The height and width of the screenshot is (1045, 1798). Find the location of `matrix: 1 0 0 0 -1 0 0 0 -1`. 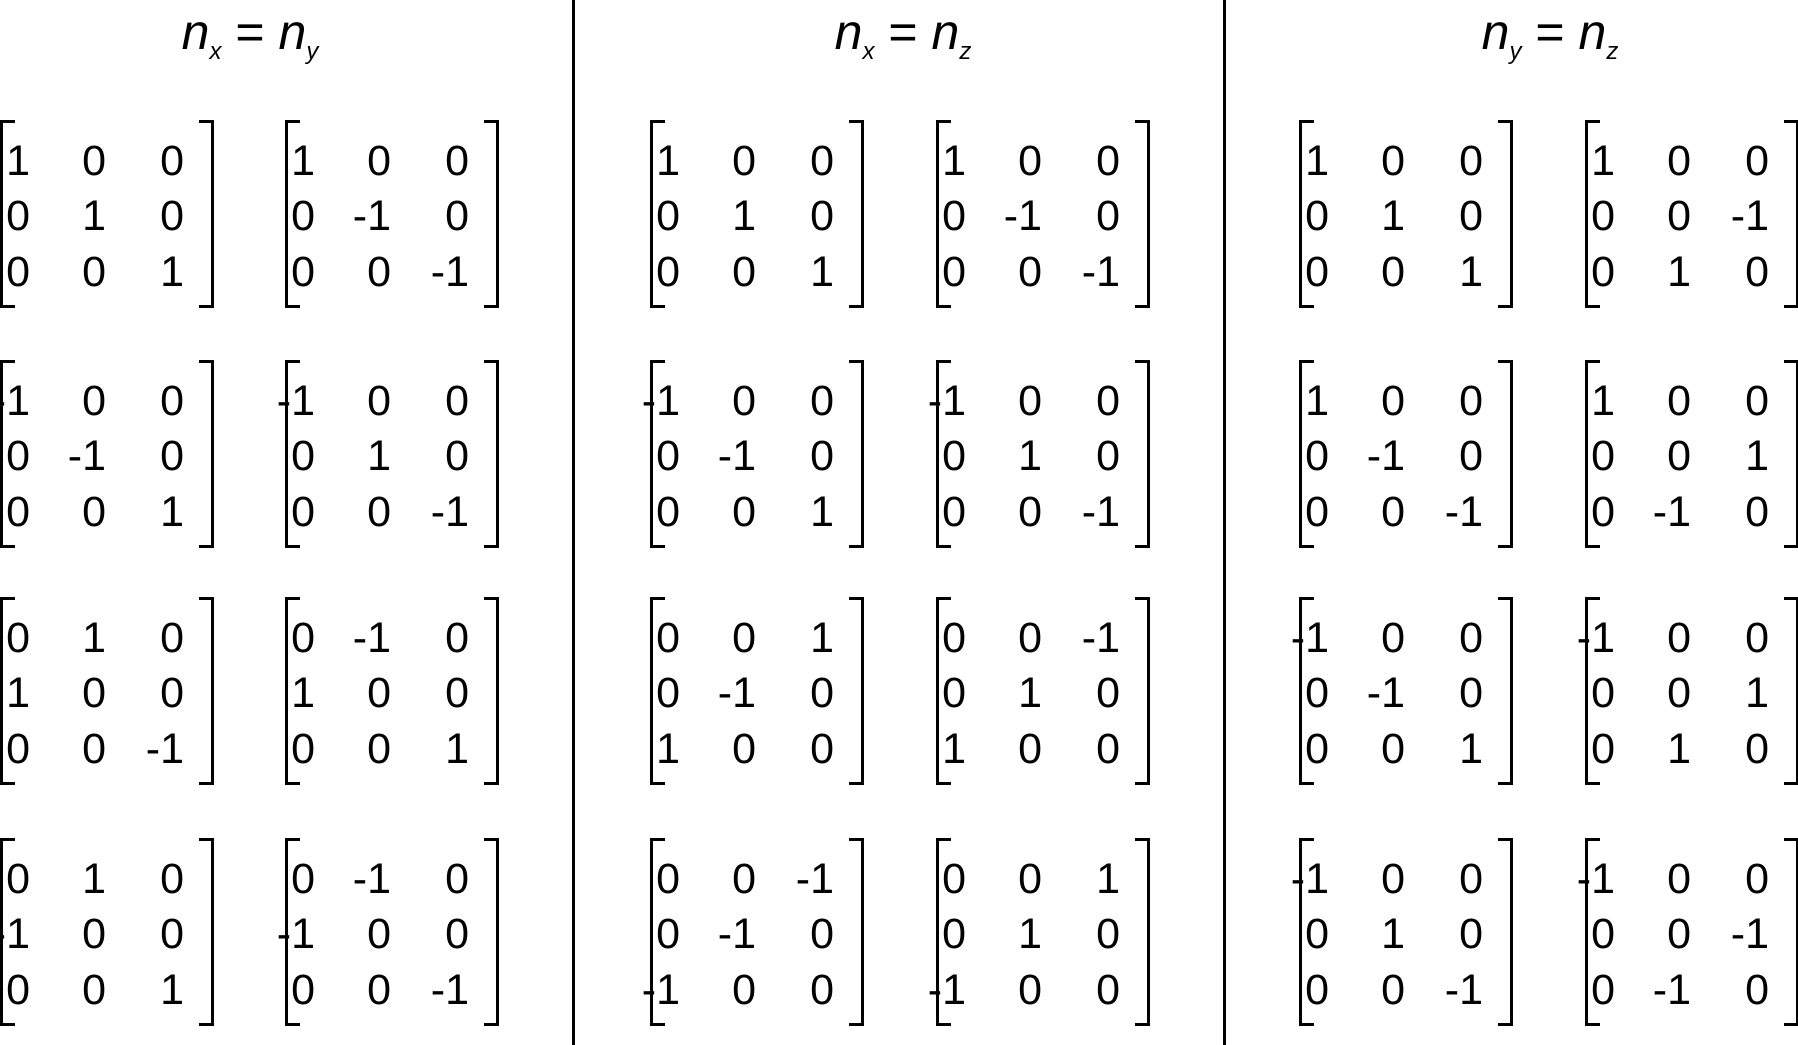

matrix: 1 0 0 0 -1 0 0 0 -1 is located at coordinates (1406, 454).